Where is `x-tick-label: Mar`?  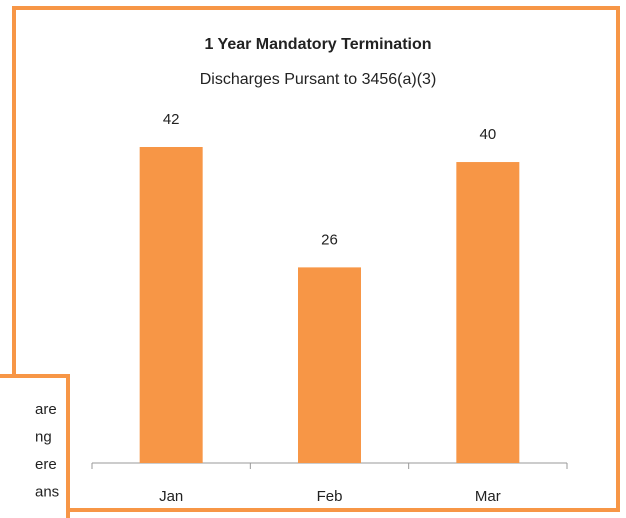
x-tick-label: Mar is located at coordinates (488, 496).